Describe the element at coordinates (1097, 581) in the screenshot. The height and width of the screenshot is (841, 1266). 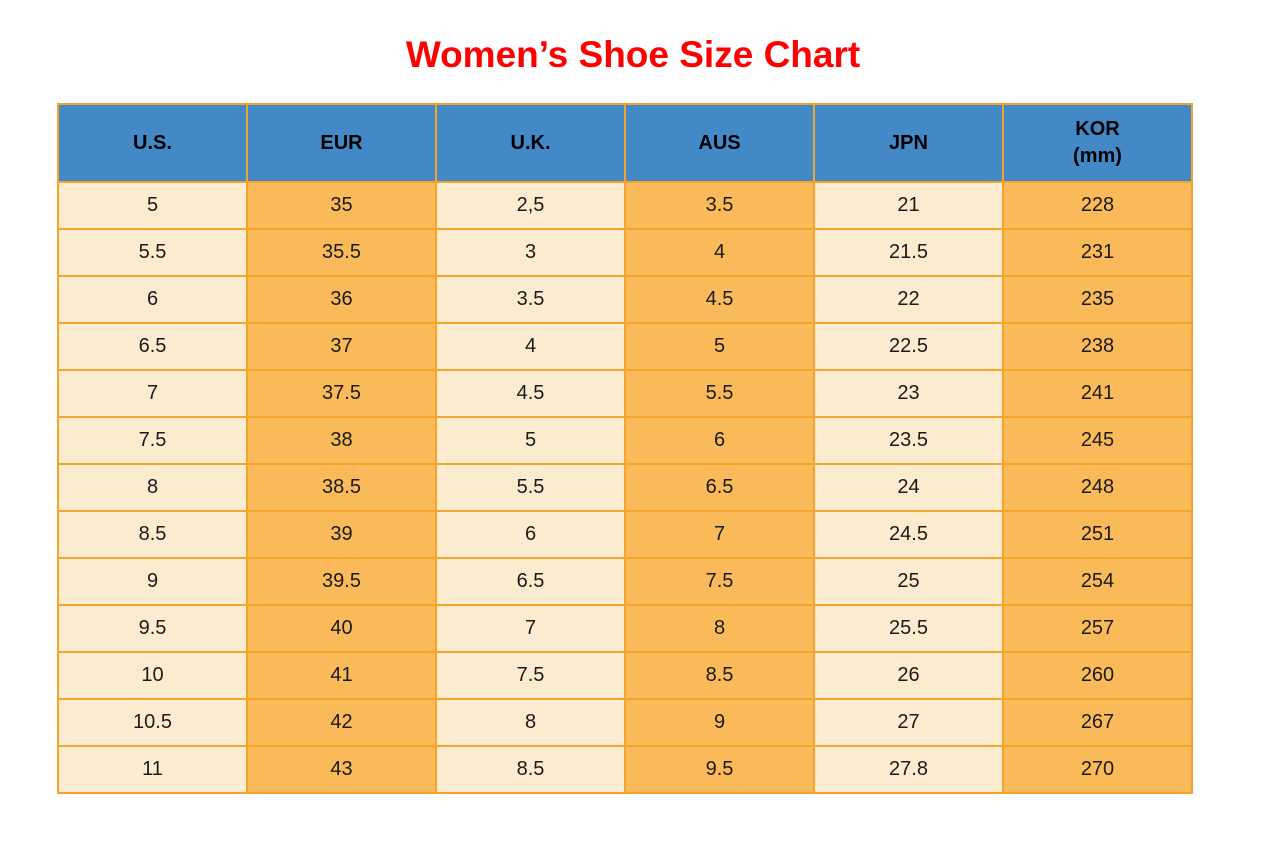
I see `cell-kor: 254` at that location.